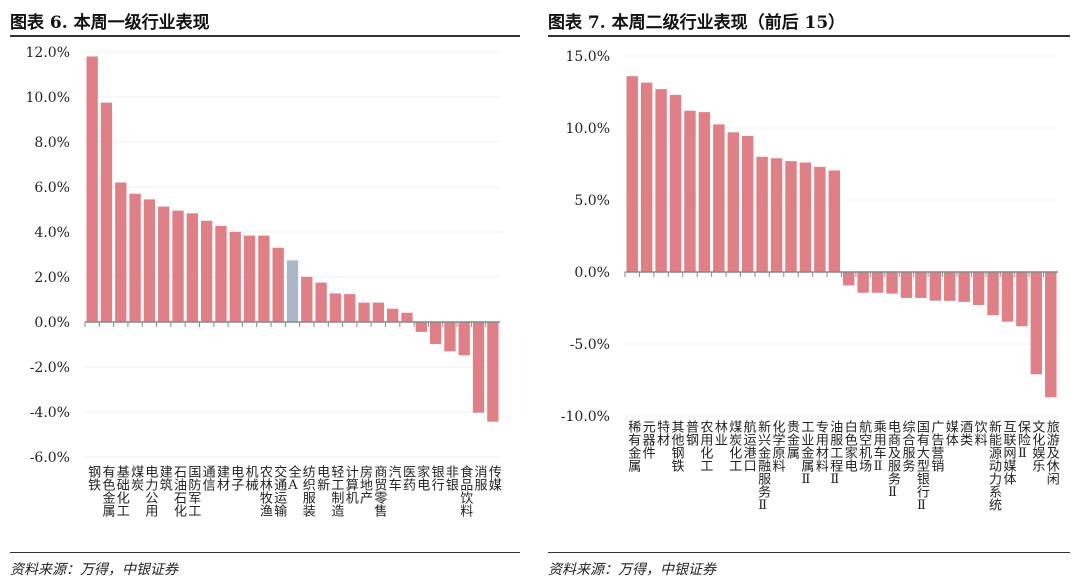 This screenshot has height=582, width=1080. I want to click on category-label: 国防军工, so click(193, 491).